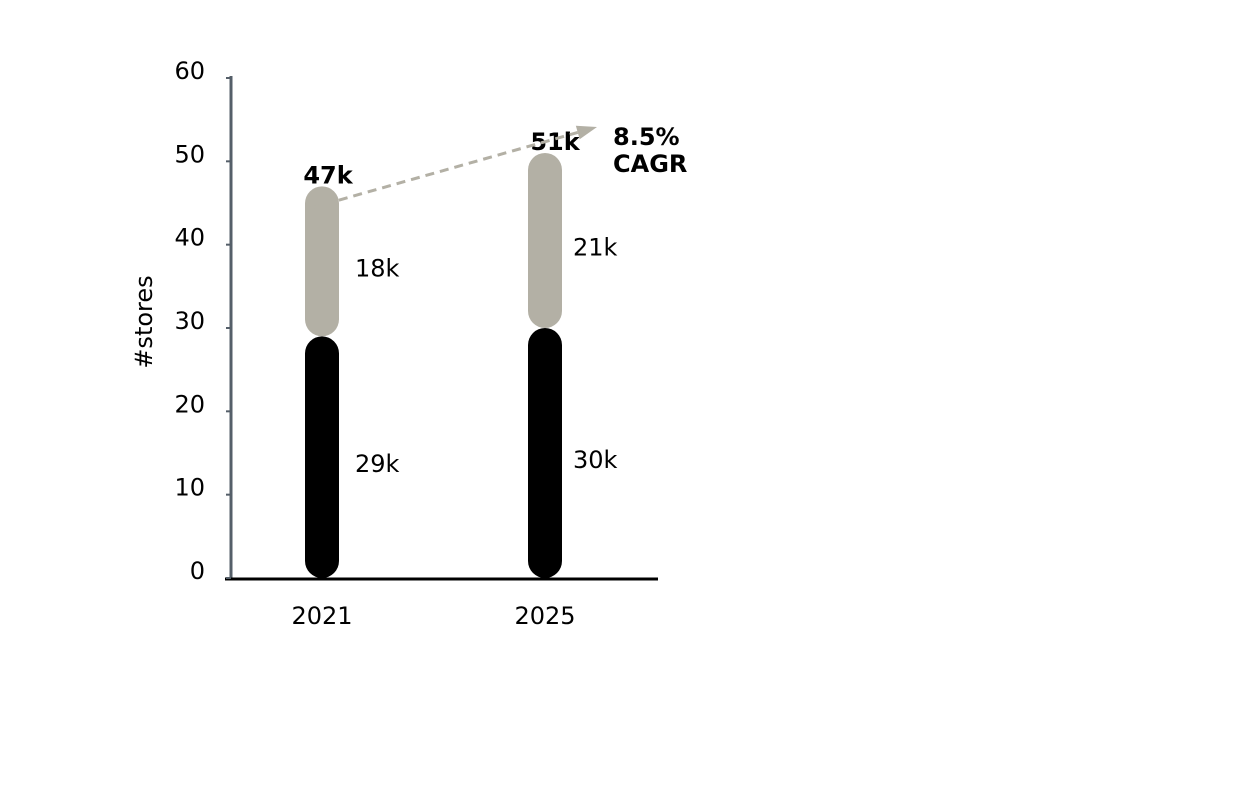 This screenshot has height=809, width=1235. I want to click on y-tick-label: 30, so click(189, 321).